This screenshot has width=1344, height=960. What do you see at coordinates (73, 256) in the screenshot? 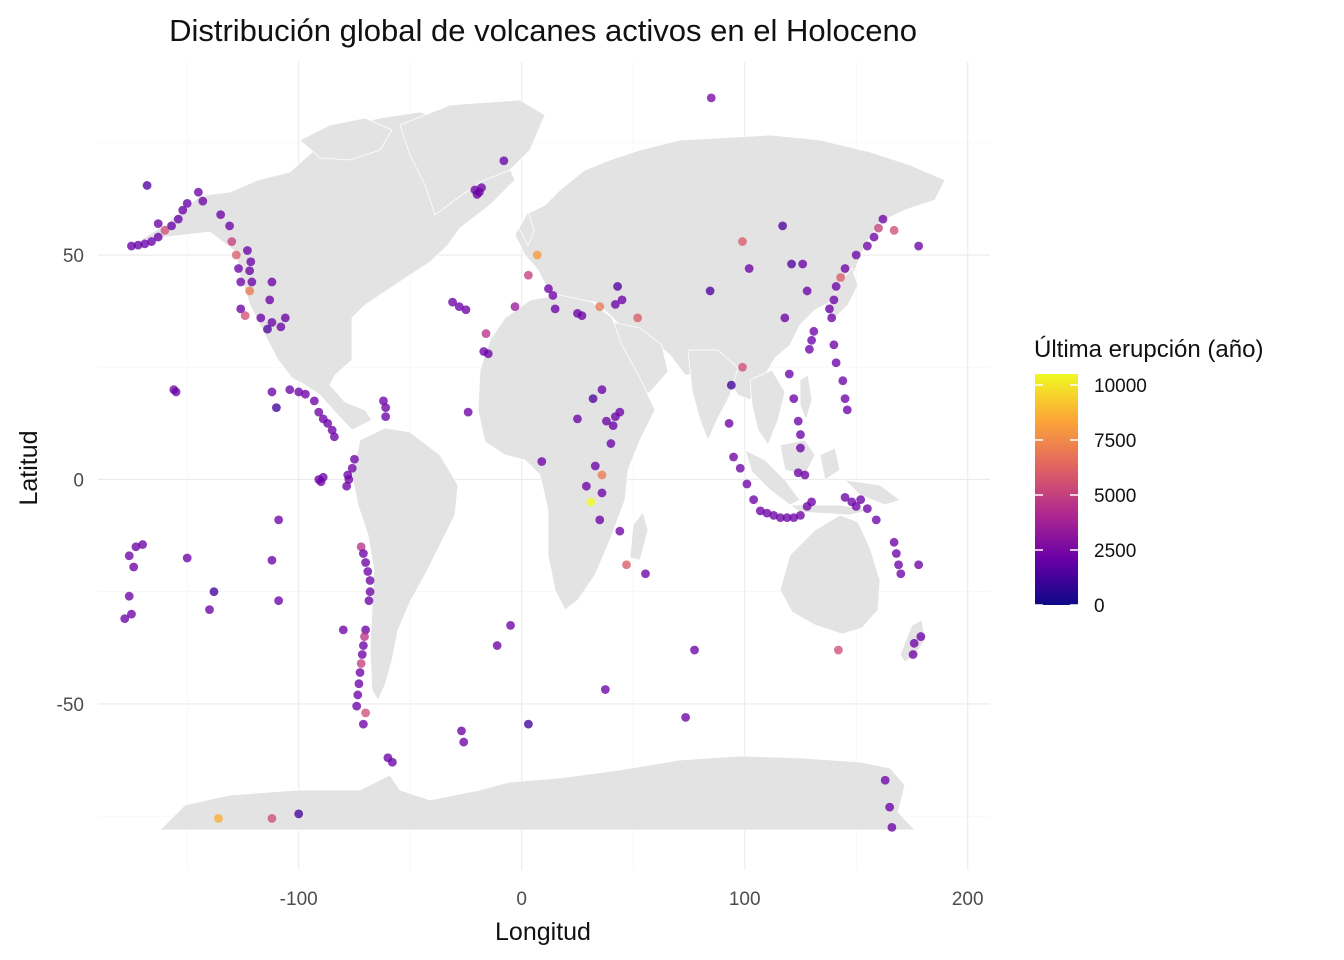
I see `y-tick-label: 50` at bounding box center [73, 256].